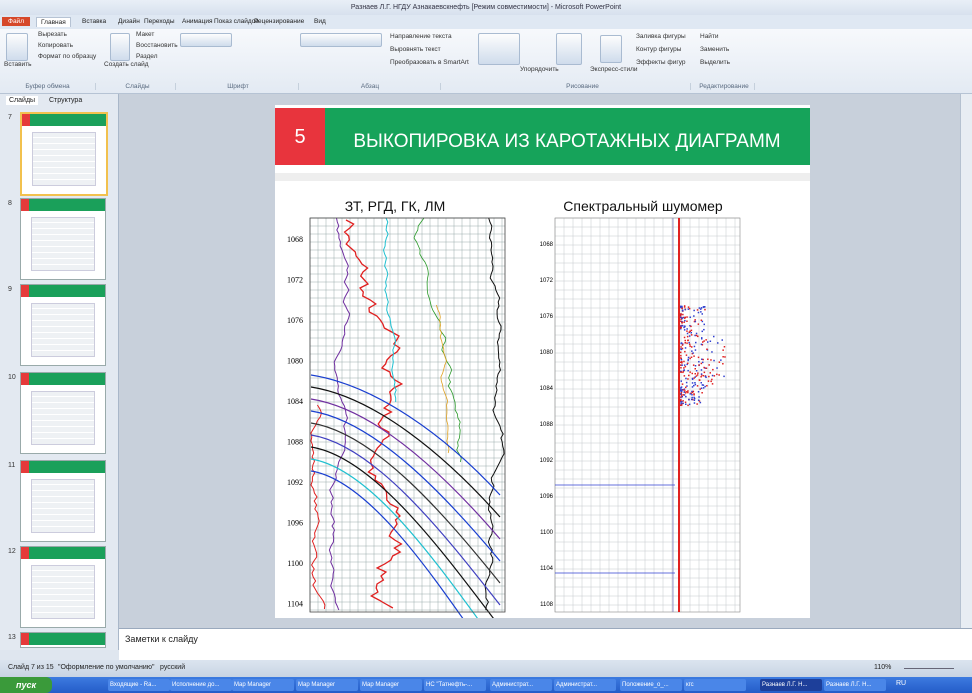 The width and height of the screenshot is (972, 693). Describe the element at coordinates (295, 280) in the screenshot. I see `depth-label: 1072` at that location.